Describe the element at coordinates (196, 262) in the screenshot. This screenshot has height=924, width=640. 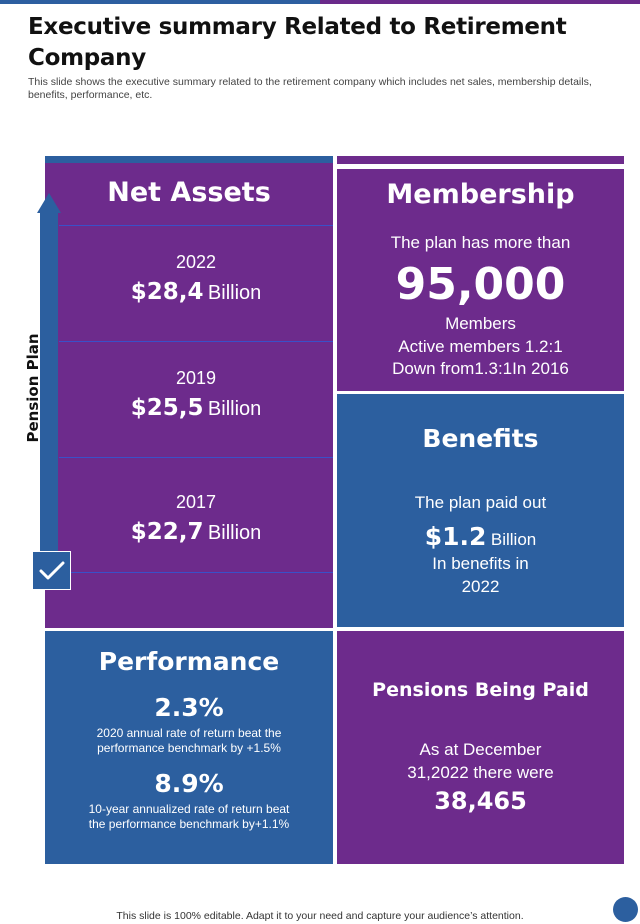
I see `net-assets-year: 2022` at that location.